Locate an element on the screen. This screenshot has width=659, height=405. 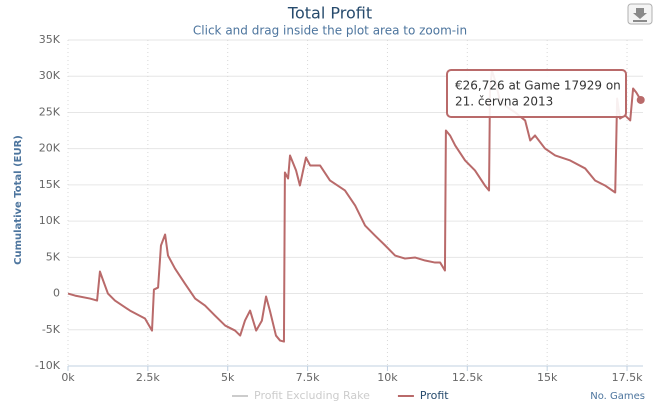
y-tick-label: 25K is located at coordinates (50, 111).